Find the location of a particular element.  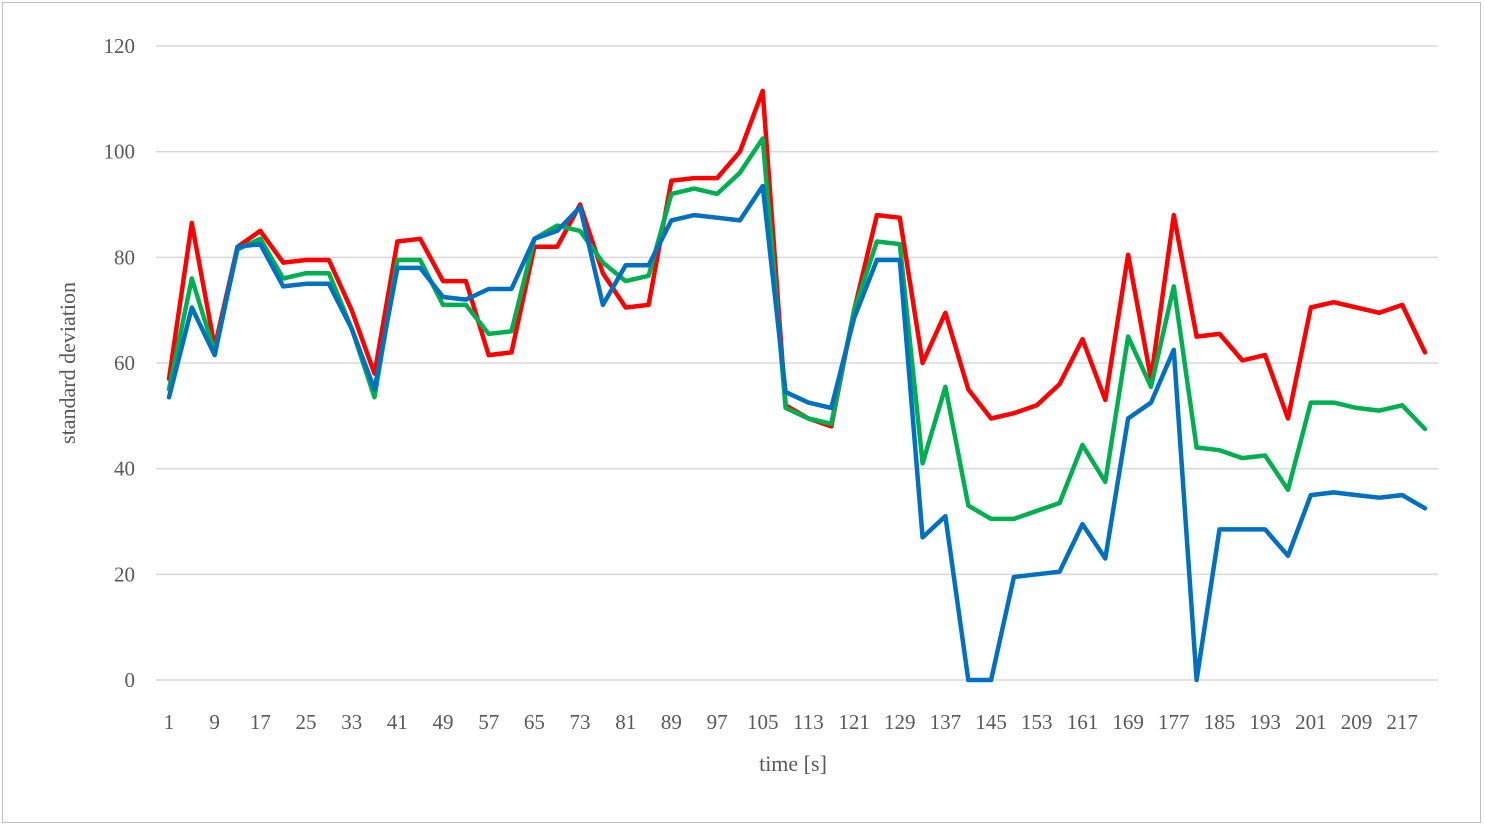

y-tick-label: 80 is located at coordinates (124, 257).